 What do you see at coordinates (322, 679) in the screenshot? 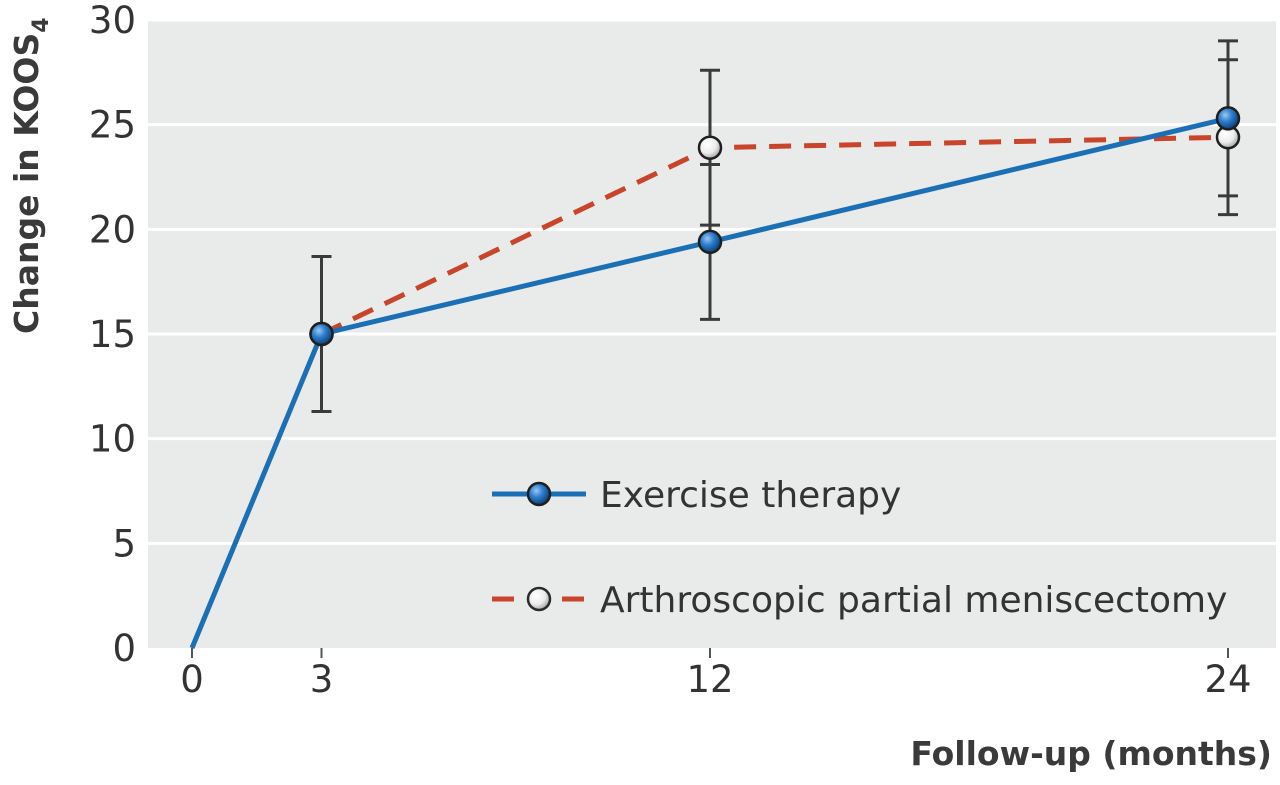
I see `x-tick-label: 3` at bounding box center [322, 679].